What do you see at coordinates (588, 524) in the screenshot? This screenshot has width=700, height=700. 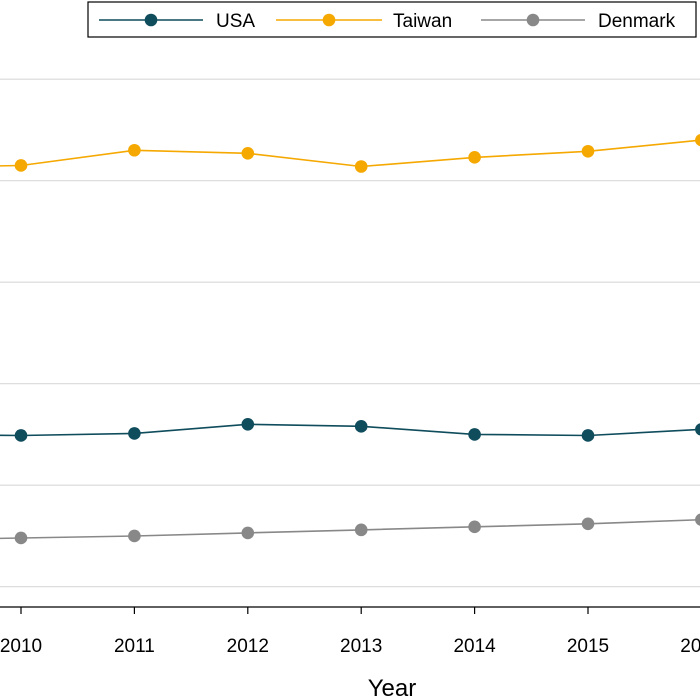 I see `data-point-denmark-2015` at bounding box center [588, 524].